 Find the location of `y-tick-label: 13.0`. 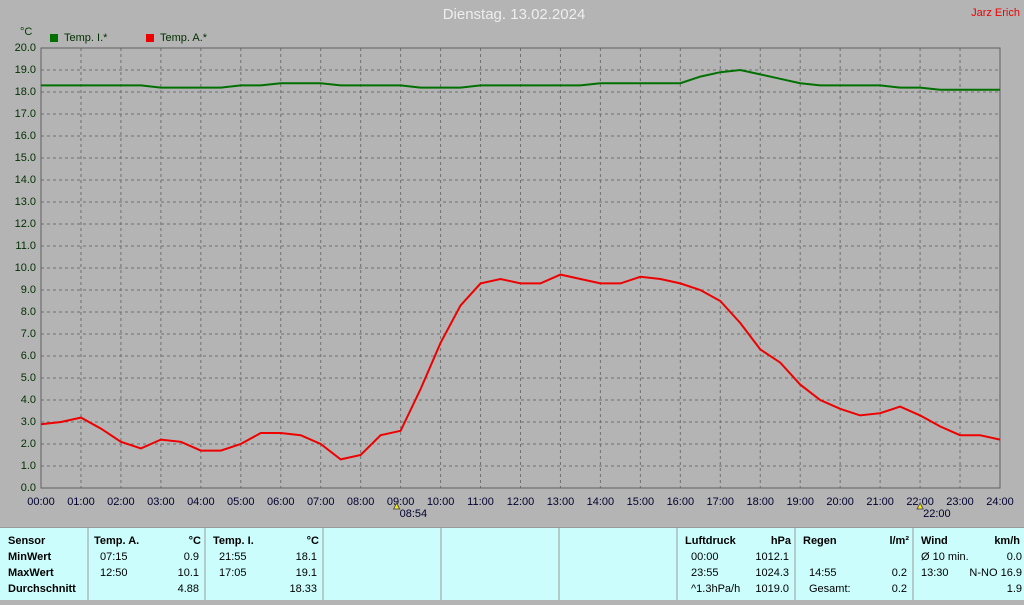

y-tick-label: 13.0 is located at coordinates (25, 202).